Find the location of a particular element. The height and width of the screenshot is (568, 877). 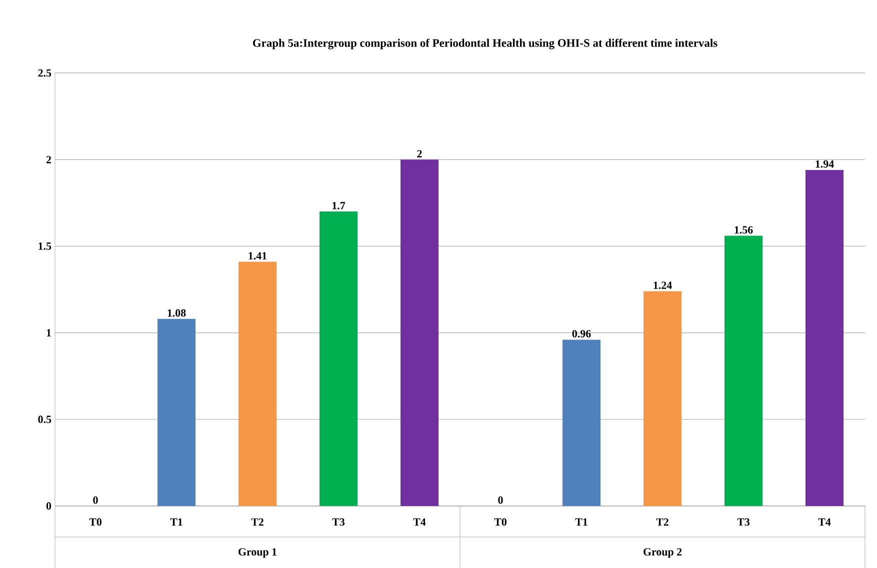

data-label: 1.94 is located at coordinates (825, 164).